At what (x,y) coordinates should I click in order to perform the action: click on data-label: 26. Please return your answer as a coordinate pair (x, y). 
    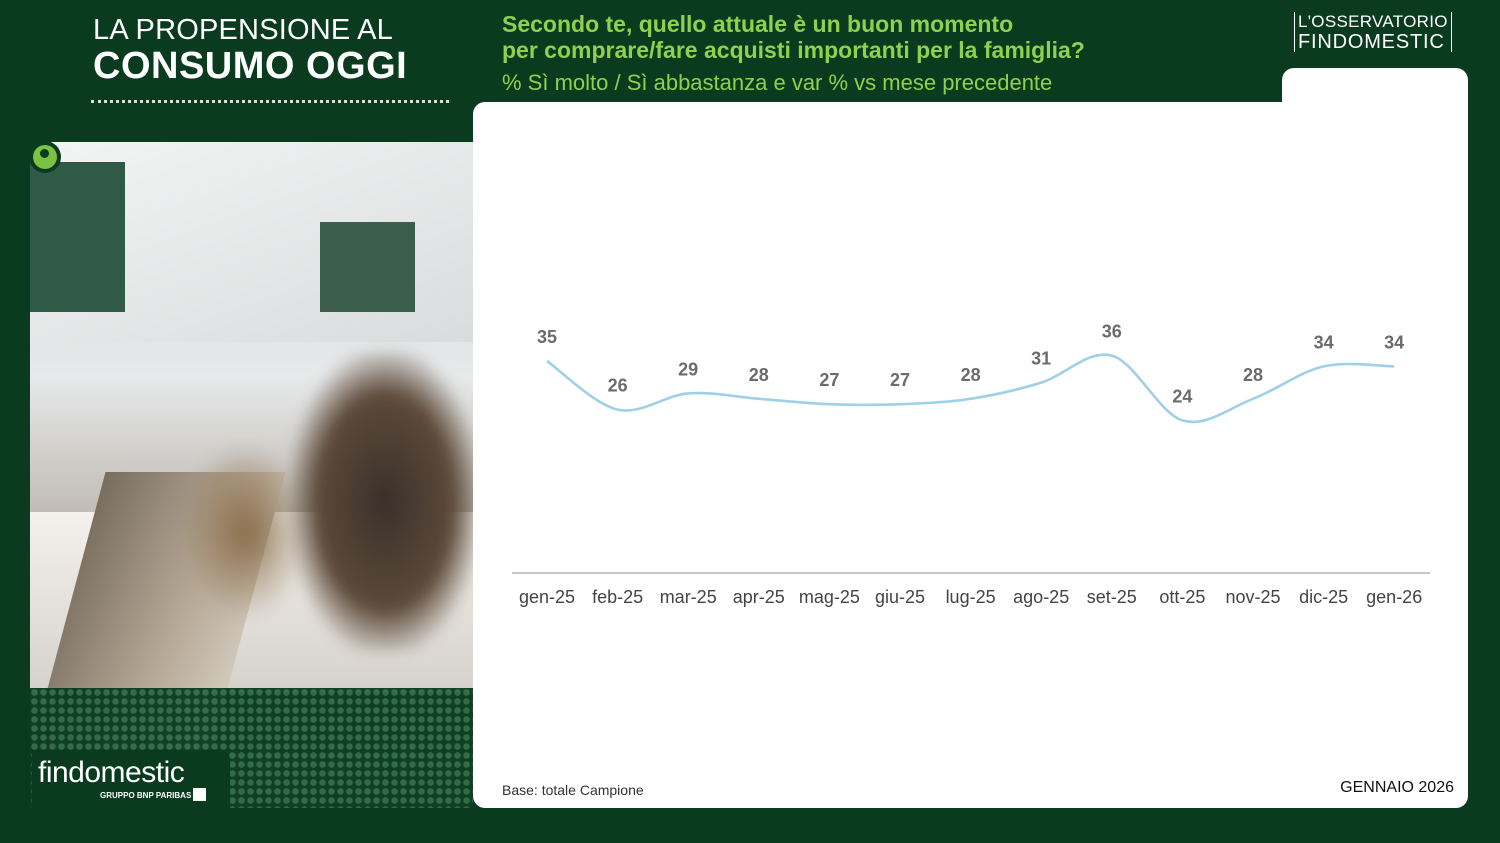
    Looking at the image, I should click on (618, 386).